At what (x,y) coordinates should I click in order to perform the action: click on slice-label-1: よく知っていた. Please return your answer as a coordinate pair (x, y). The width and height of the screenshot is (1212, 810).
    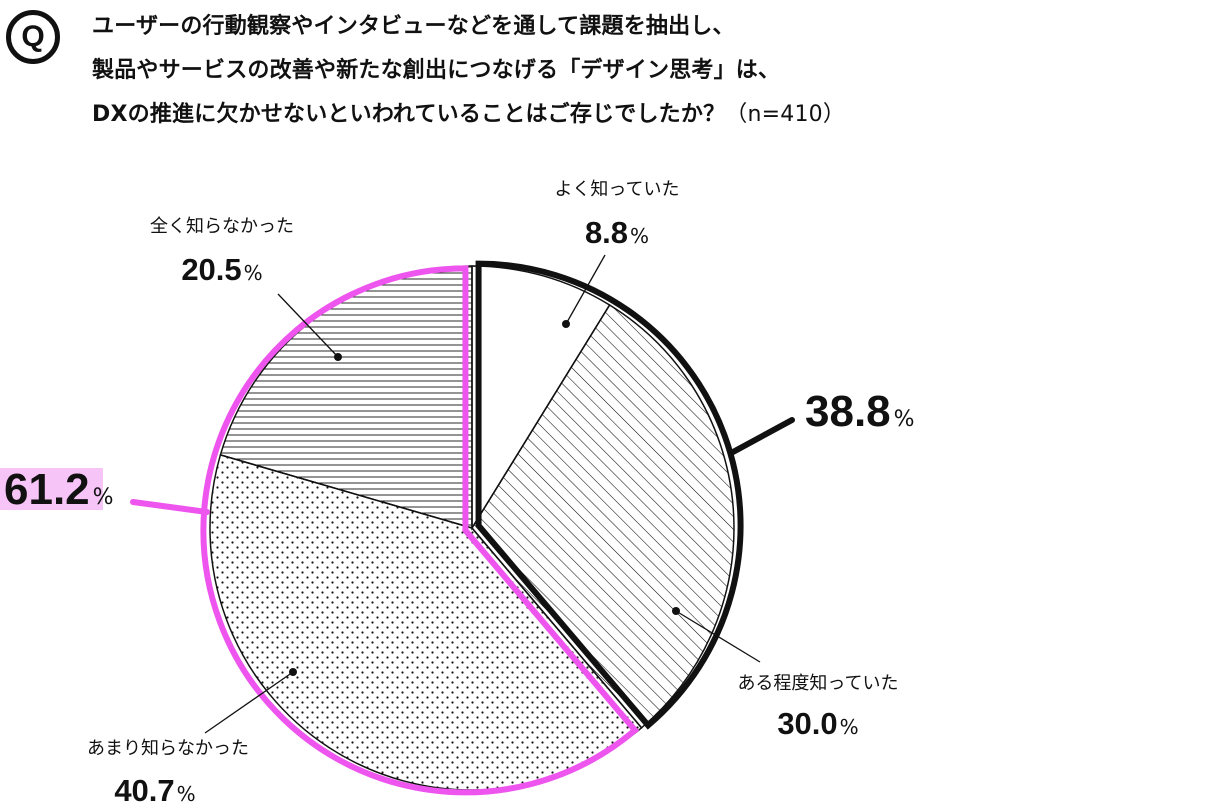
    Looking at the image, I should click on (616, 189).